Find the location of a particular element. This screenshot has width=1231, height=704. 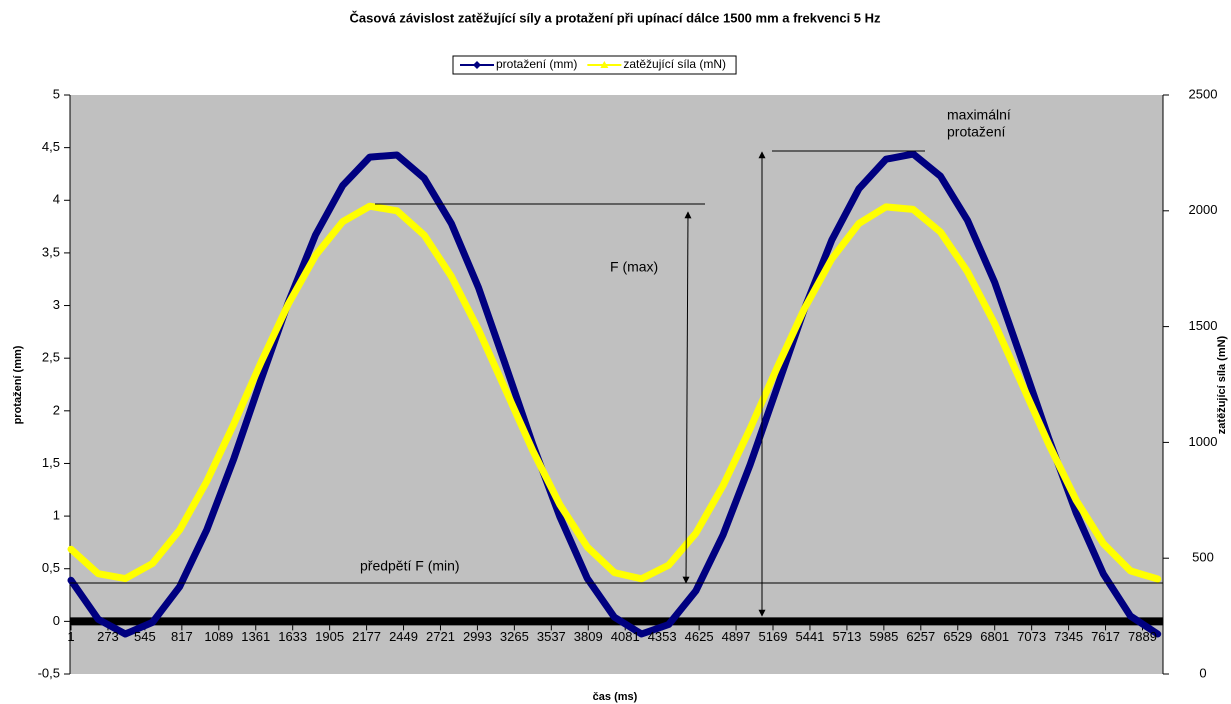

x-tick-label: 1905 is located at coordinates (329, 636).